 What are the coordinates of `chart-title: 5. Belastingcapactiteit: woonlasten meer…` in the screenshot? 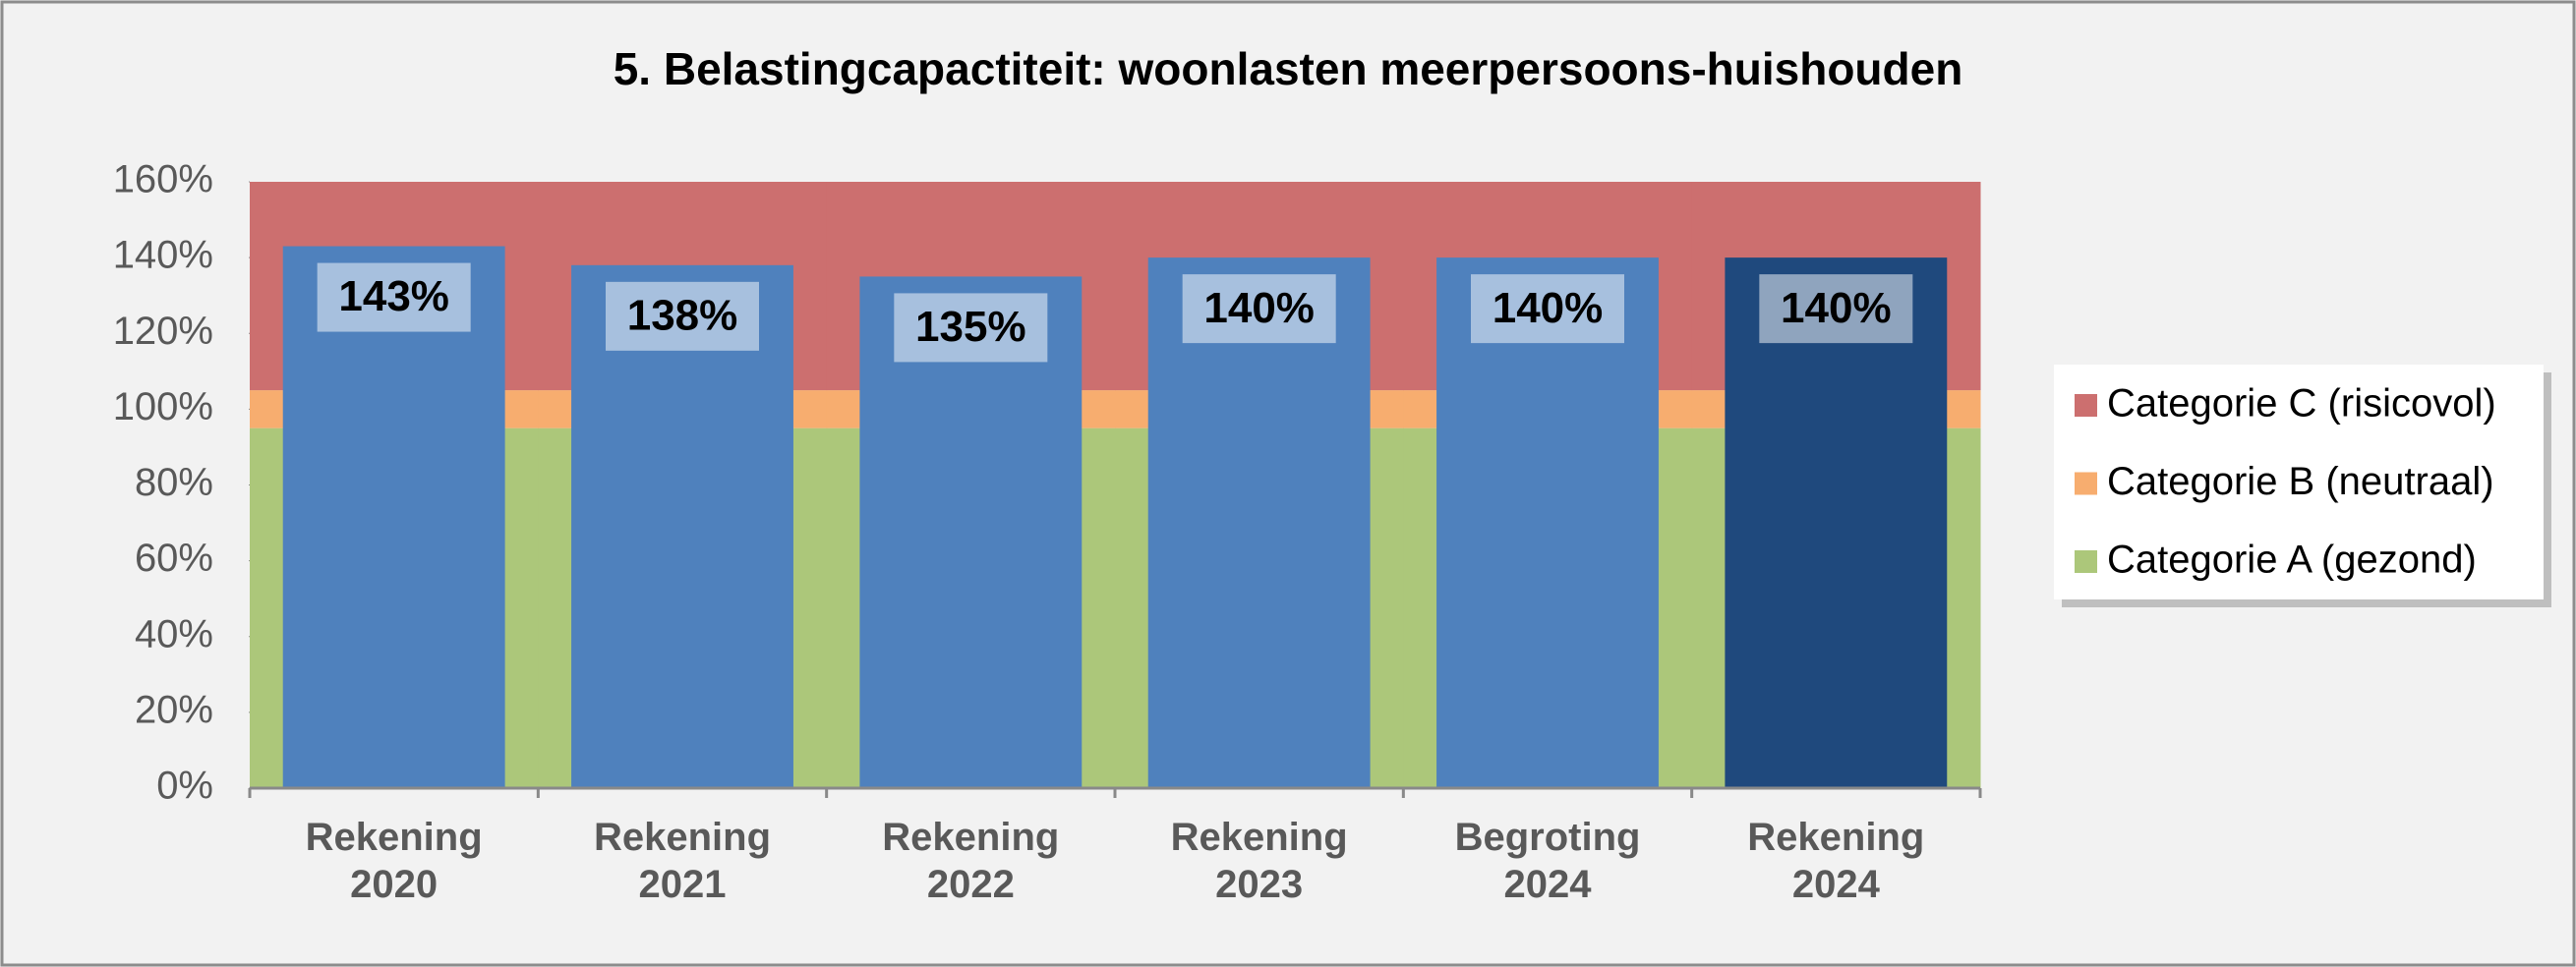 It's located at (1288, 68).